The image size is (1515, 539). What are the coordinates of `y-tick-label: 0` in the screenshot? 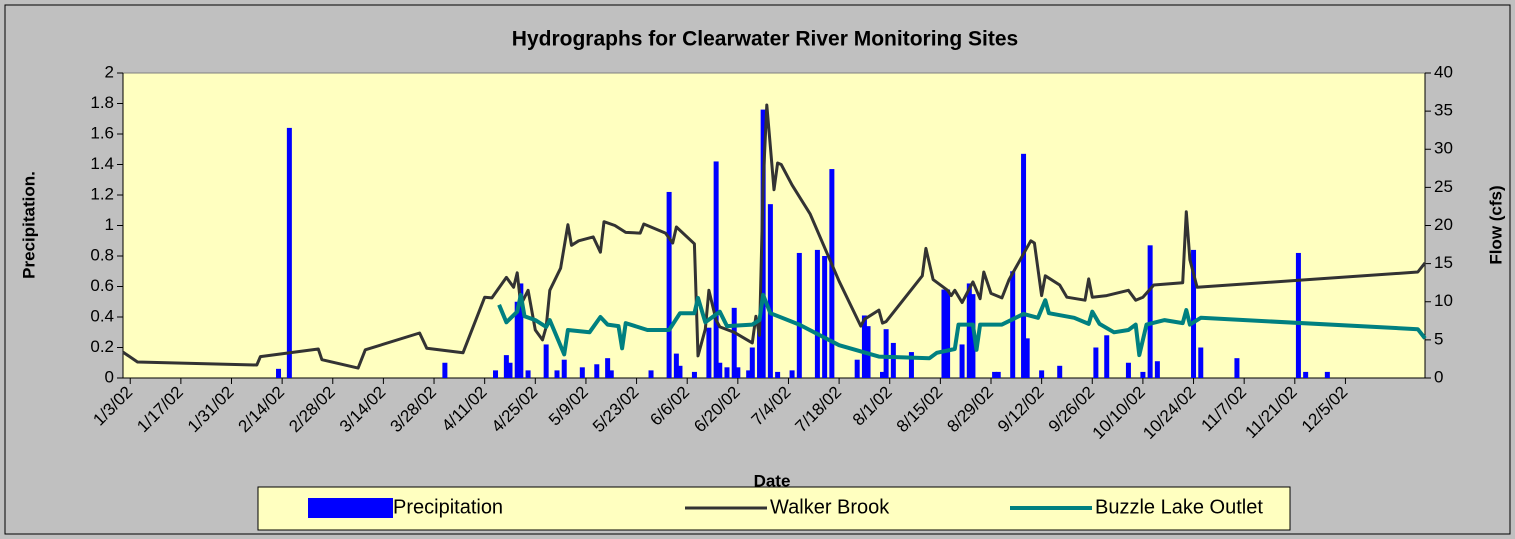 It's located at (109, 376).